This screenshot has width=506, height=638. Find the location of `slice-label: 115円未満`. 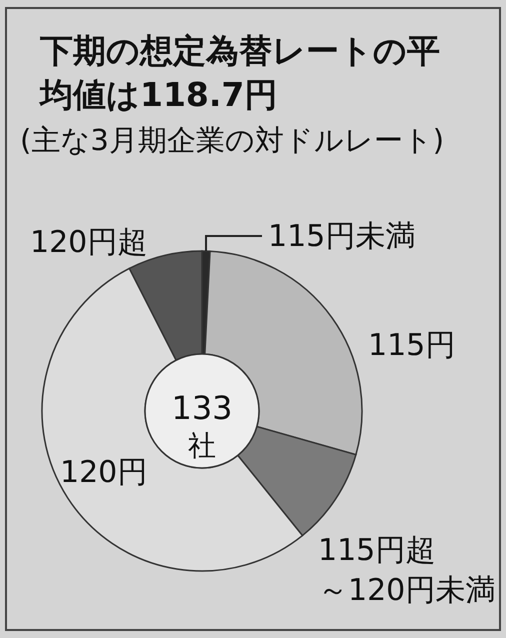

slice-label: 115円未満 is located at coordinates (342, 236).